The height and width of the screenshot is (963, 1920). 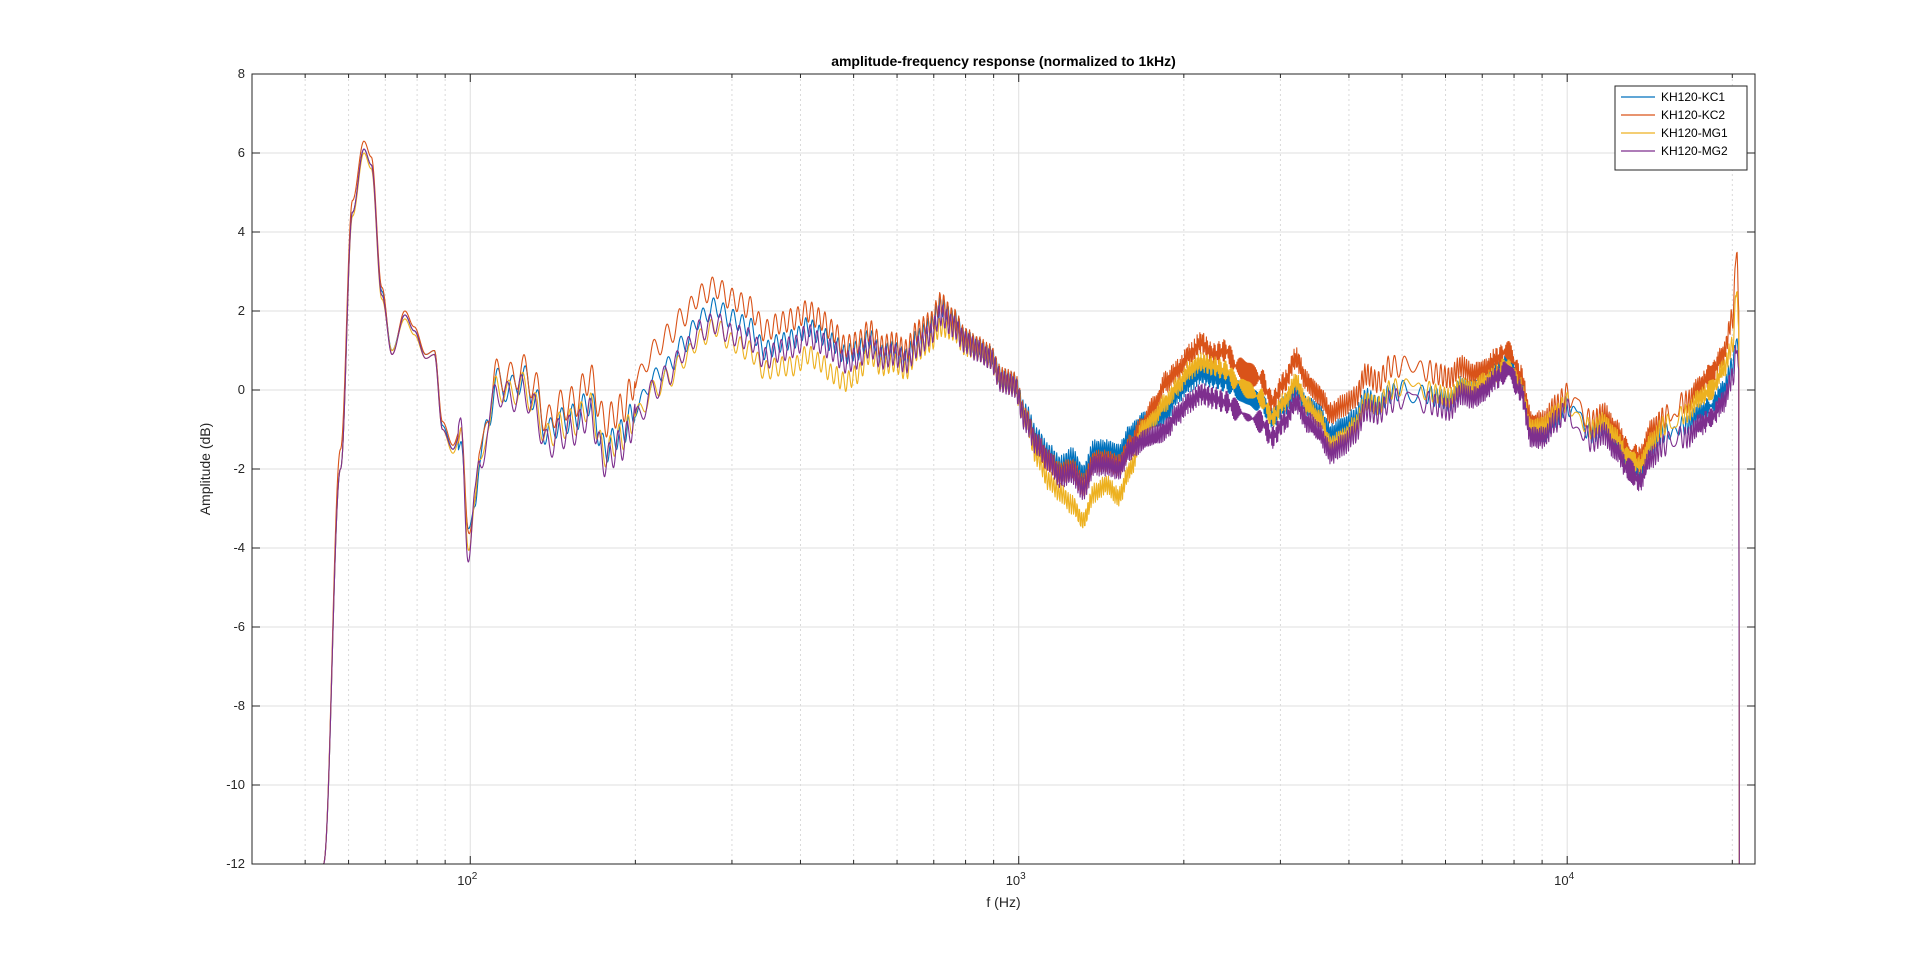 What do you see at coordinates (239, 626) in the screenshot?
I see `y-tick-label: -6` at bounding box center [239, 626].